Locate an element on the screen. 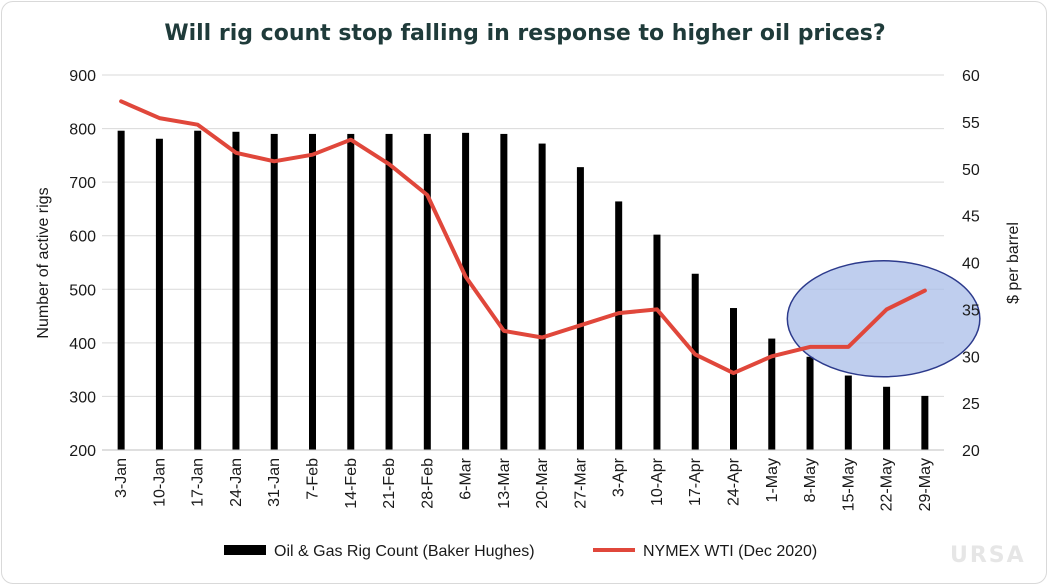 The image size is (1050, 587). left-axis: 200 300 400 500 600 700 800 900 is located at coordinates (82, 264).